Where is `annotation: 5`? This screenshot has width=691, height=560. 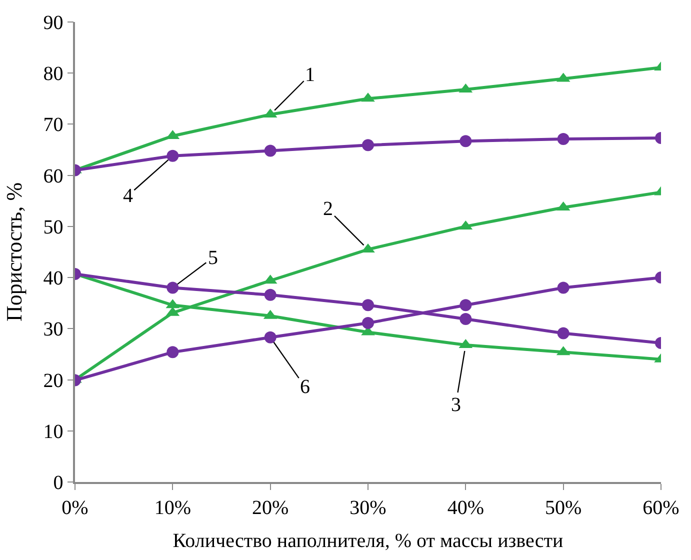
annotation: 5 is located at coordinates (213, 258).